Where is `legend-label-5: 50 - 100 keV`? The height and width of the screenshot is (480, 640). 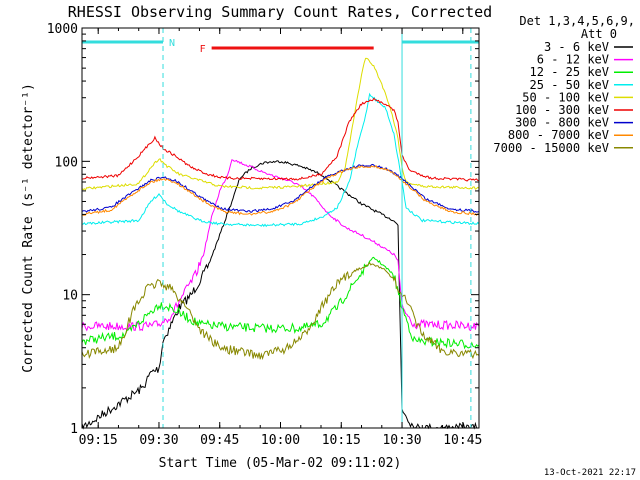 legend-label-5: 50 - 100 keV is located at coordinates (565, 97).